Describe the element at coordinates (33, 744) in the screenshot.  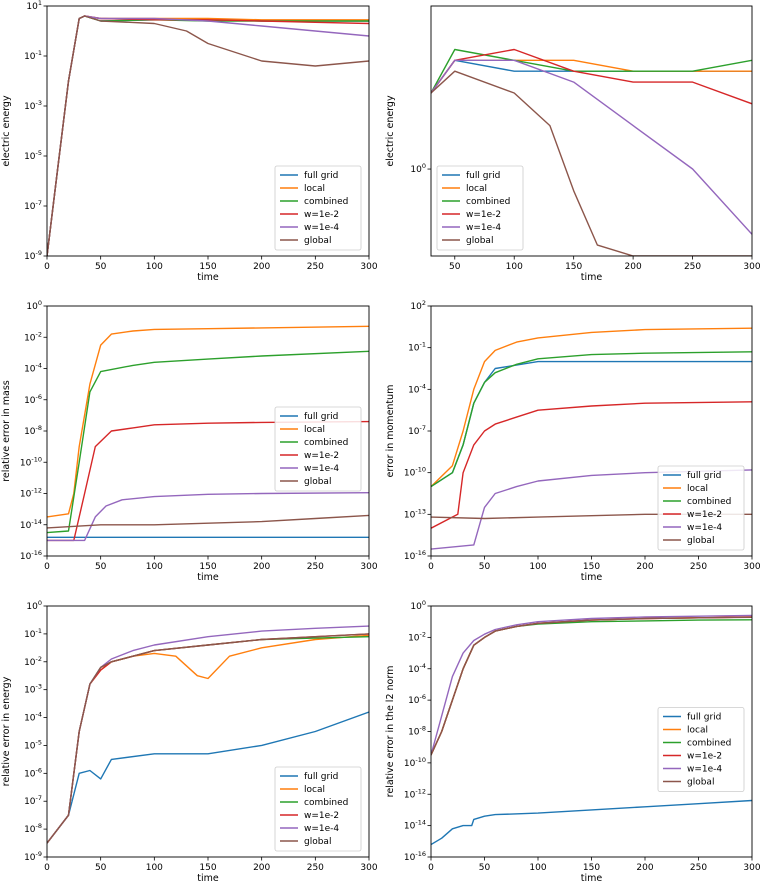
I see `y-tick-label: 10⁻⁵` at that location.